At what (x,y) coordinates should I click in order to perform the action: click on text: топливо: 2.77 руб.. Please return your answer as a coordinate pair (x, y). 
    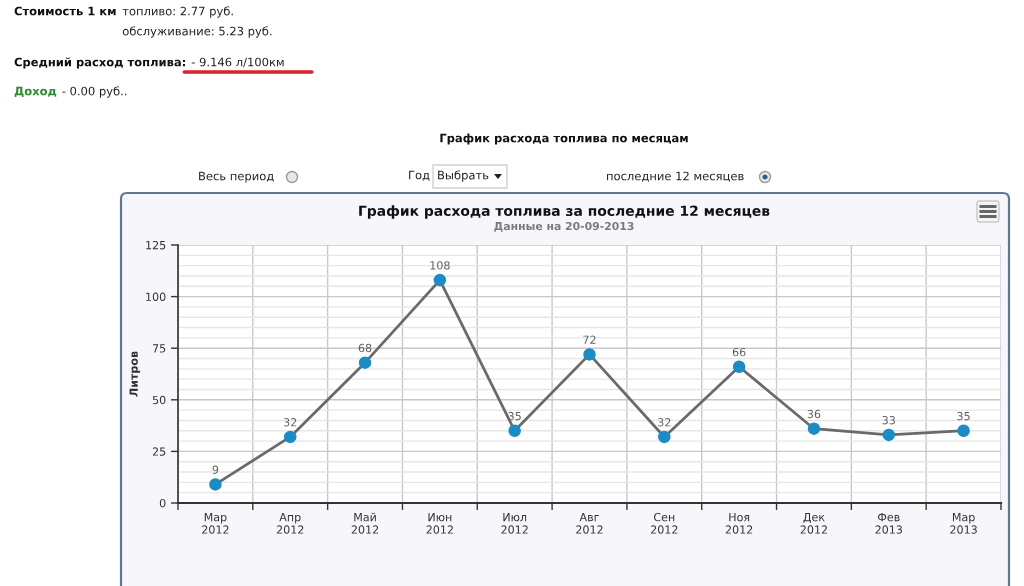
    Looking at the image, I should click on (177, 12).